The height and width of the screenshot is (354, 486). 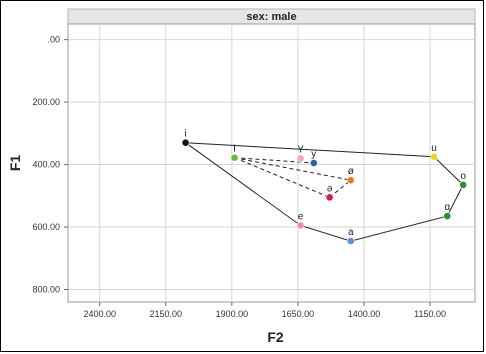 I want to click on y-tick-label: 400.00, so click(x=46, y=165).